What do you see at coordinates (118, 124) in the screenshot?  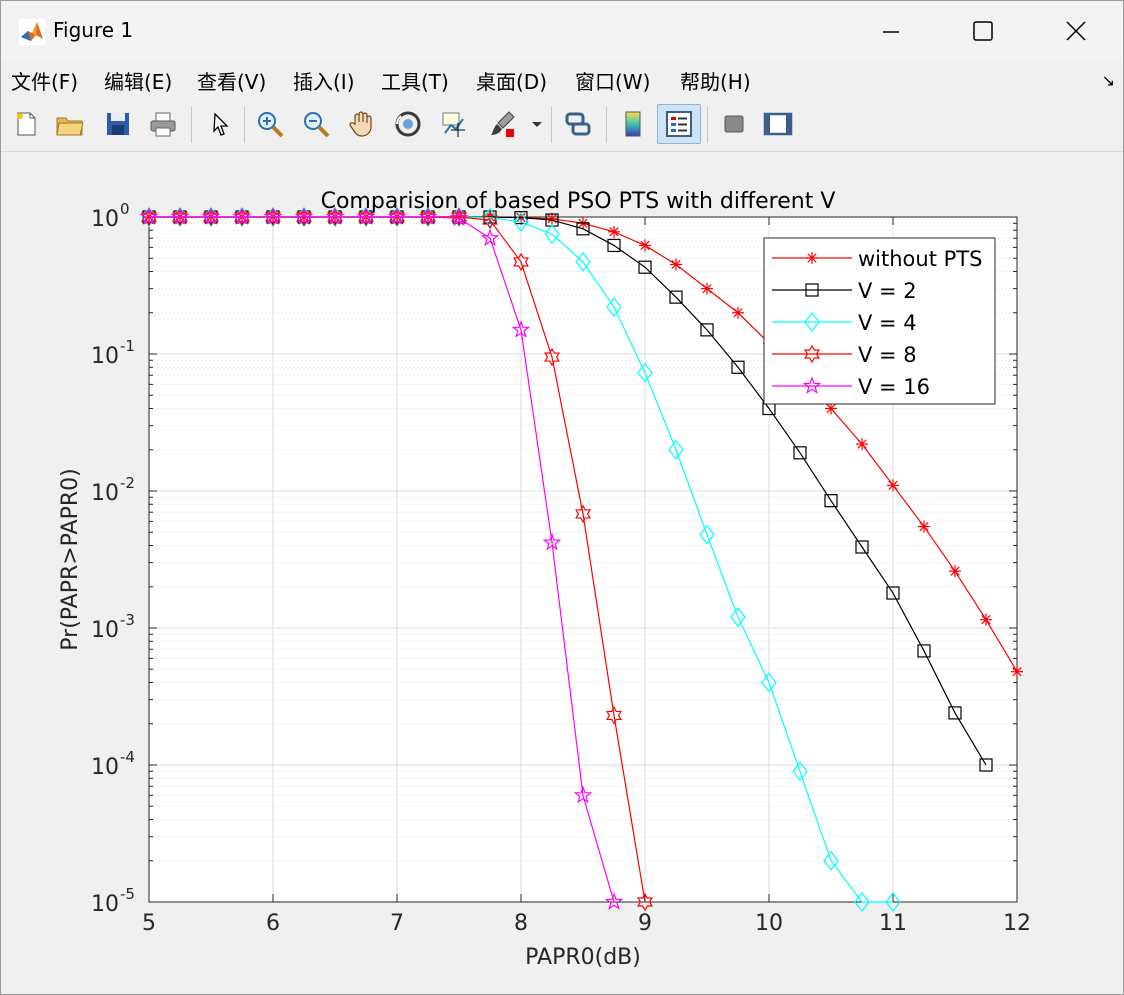 I see `save-button` at bounding box center [118, 124].